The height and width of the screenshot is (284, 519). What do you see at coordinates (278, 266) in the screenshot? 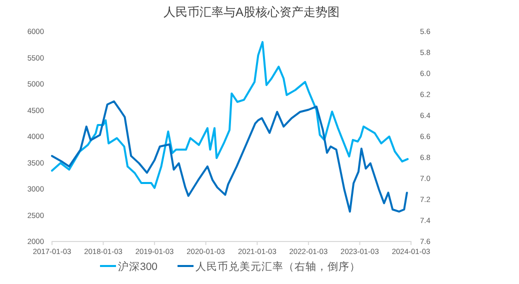
I see `legend-label: 人民币兑美元汇率（右轴，倒序）` at bounding box center [278, 266].